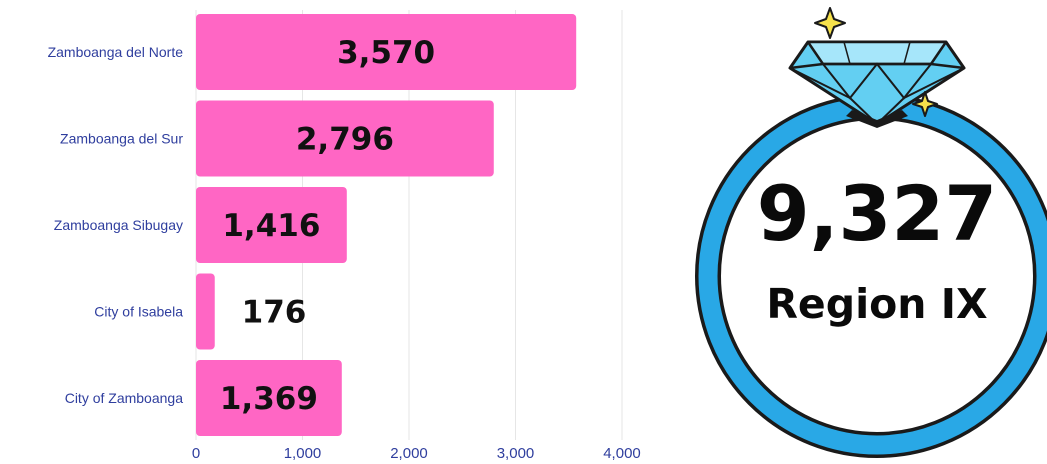 This screenshot has width=1047, height=464. What do you see at coordinates (116, 52) in the screenshot?
I see `category-label: Zamboanga del Norte` at bounding box center [116, 52].